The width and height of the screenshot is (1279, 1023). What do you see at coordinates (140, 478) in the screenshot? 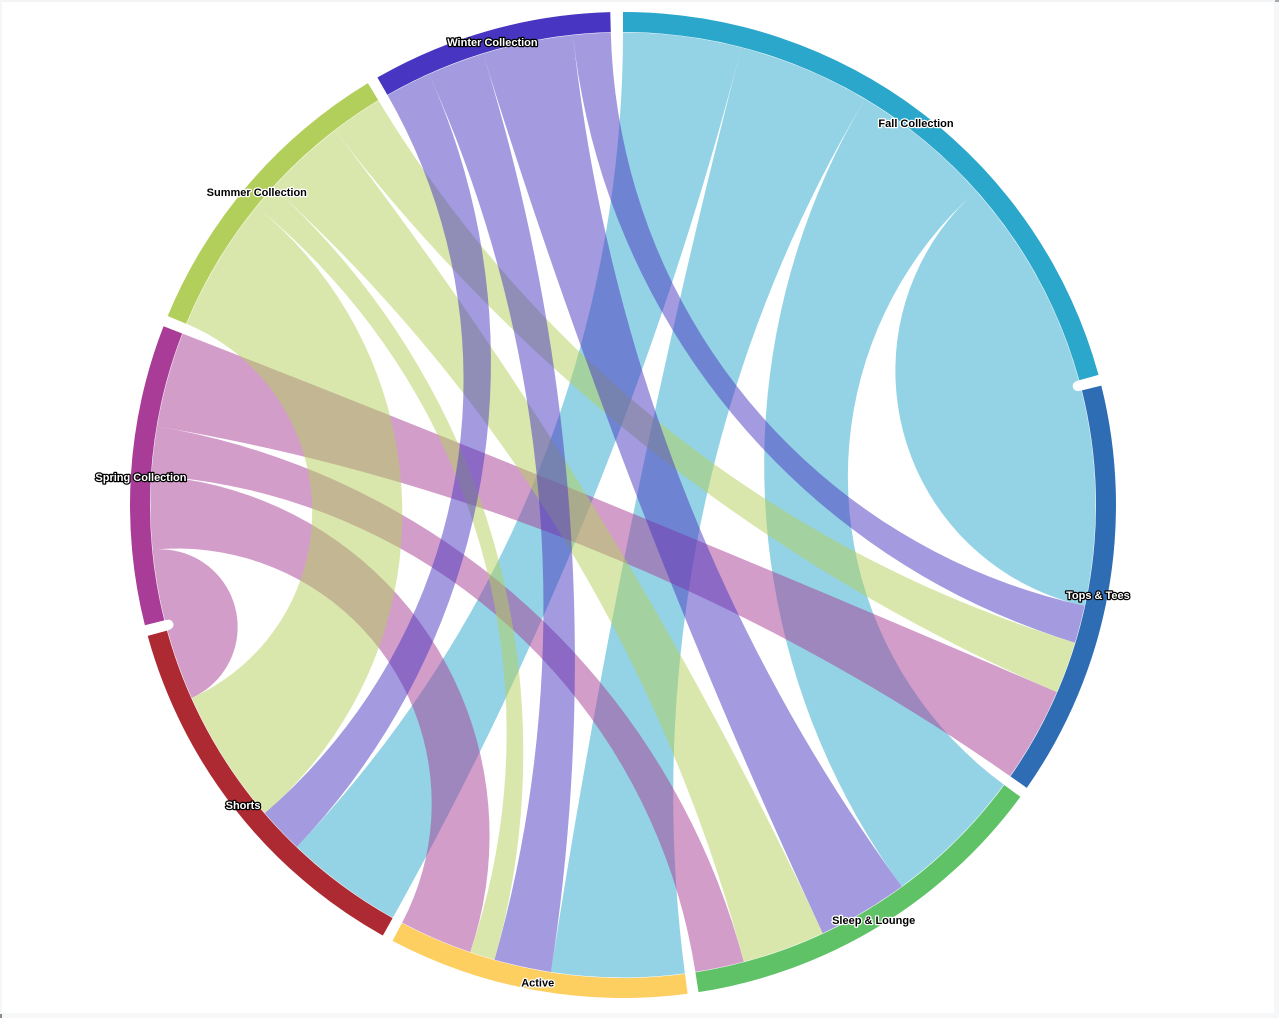
I see `svg-text: Spring Collection` at bounding box center [140, 478].